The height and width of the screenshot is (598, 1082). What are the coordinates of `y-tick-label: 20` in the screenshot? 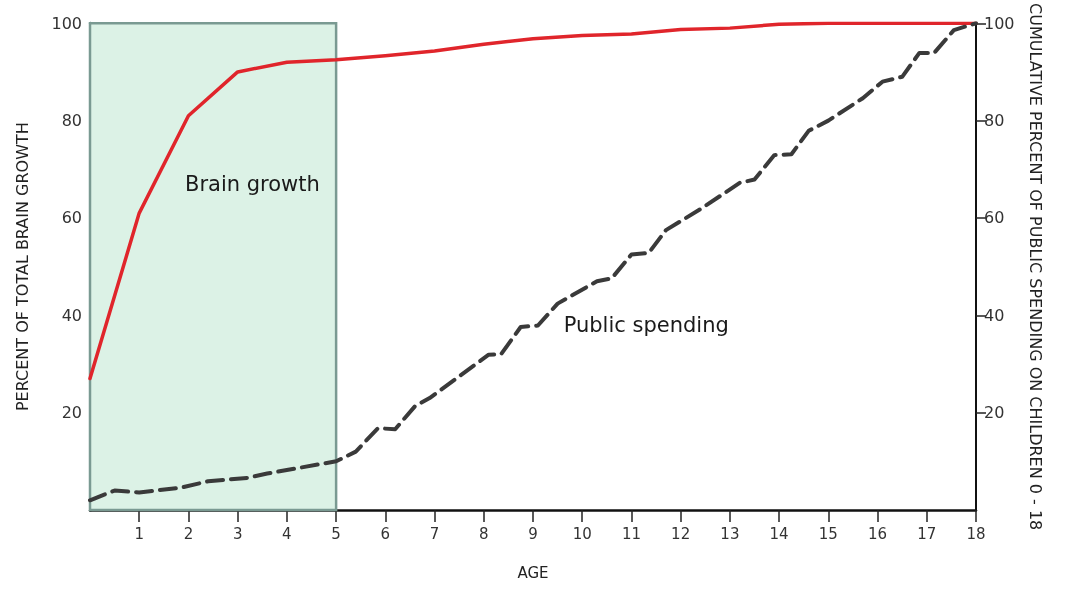 It's located at (71, 413).